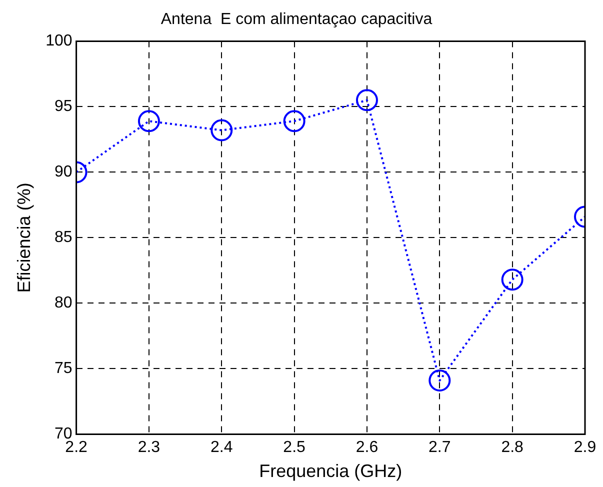  What do you see at coordinates (63, 107) in the screenshot?
I see `y-tick-label: 95` at bounding box center [63, 107].